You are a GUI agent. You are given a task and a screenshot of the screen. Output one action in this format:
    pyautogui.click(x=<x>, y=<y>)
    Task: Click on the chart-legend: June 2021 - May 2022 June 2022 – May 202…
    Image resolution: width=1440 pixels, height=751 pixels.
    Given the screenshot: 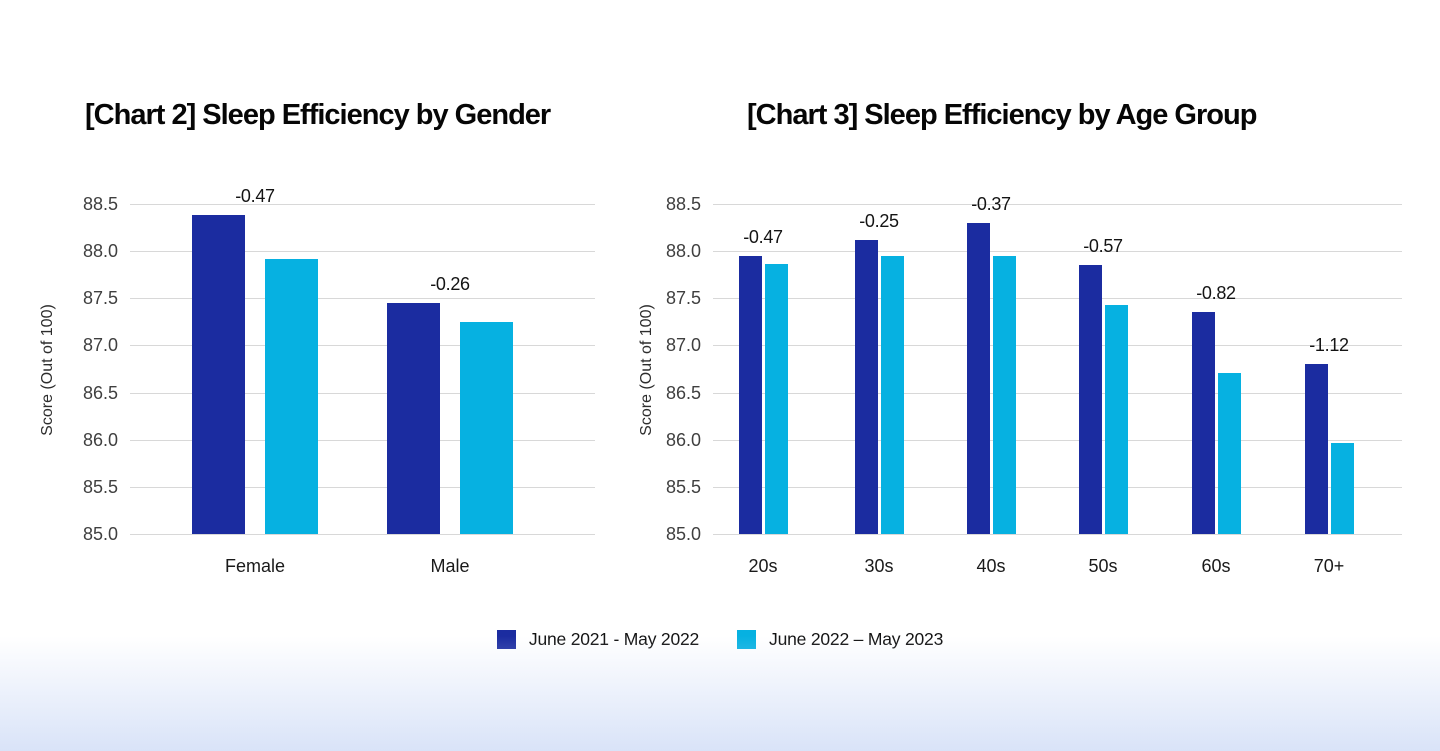 What is the action you would take?
    pyautogui.click(x=720, y=639)
    